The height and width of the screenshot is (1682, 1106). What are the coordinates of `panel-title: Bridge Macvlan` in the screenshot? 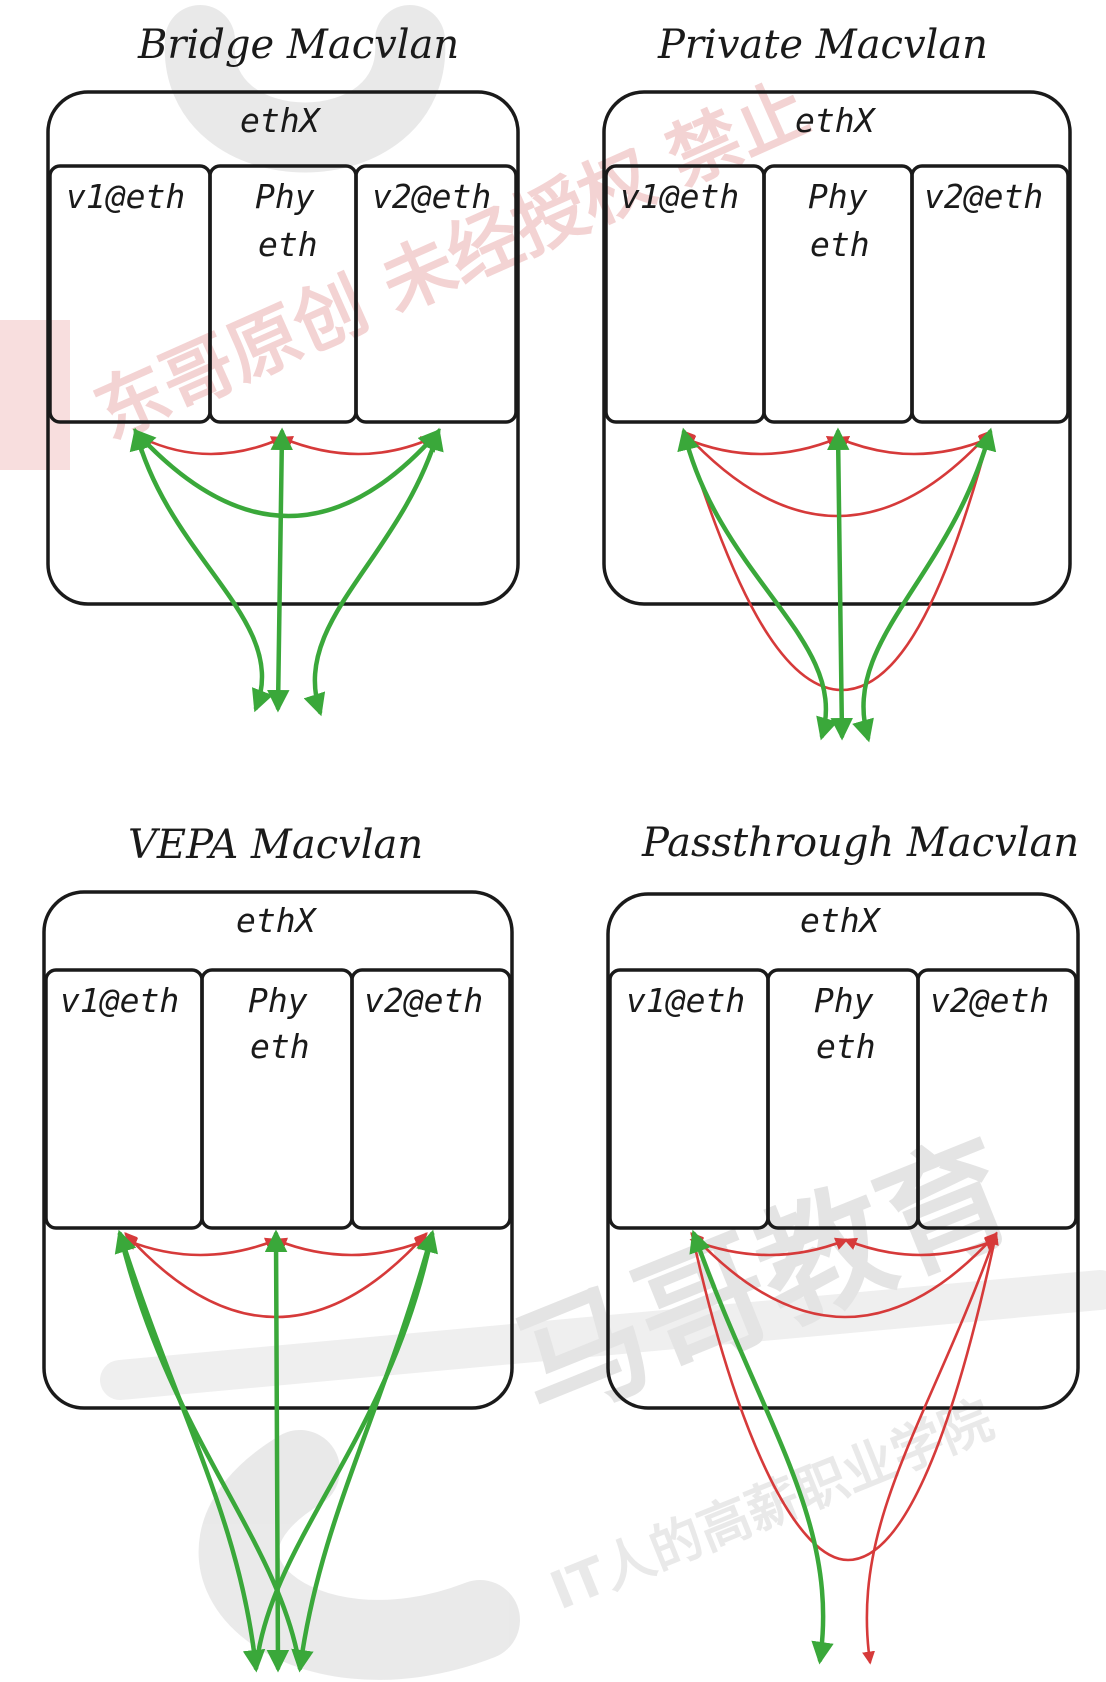 It's located at (298, 45).